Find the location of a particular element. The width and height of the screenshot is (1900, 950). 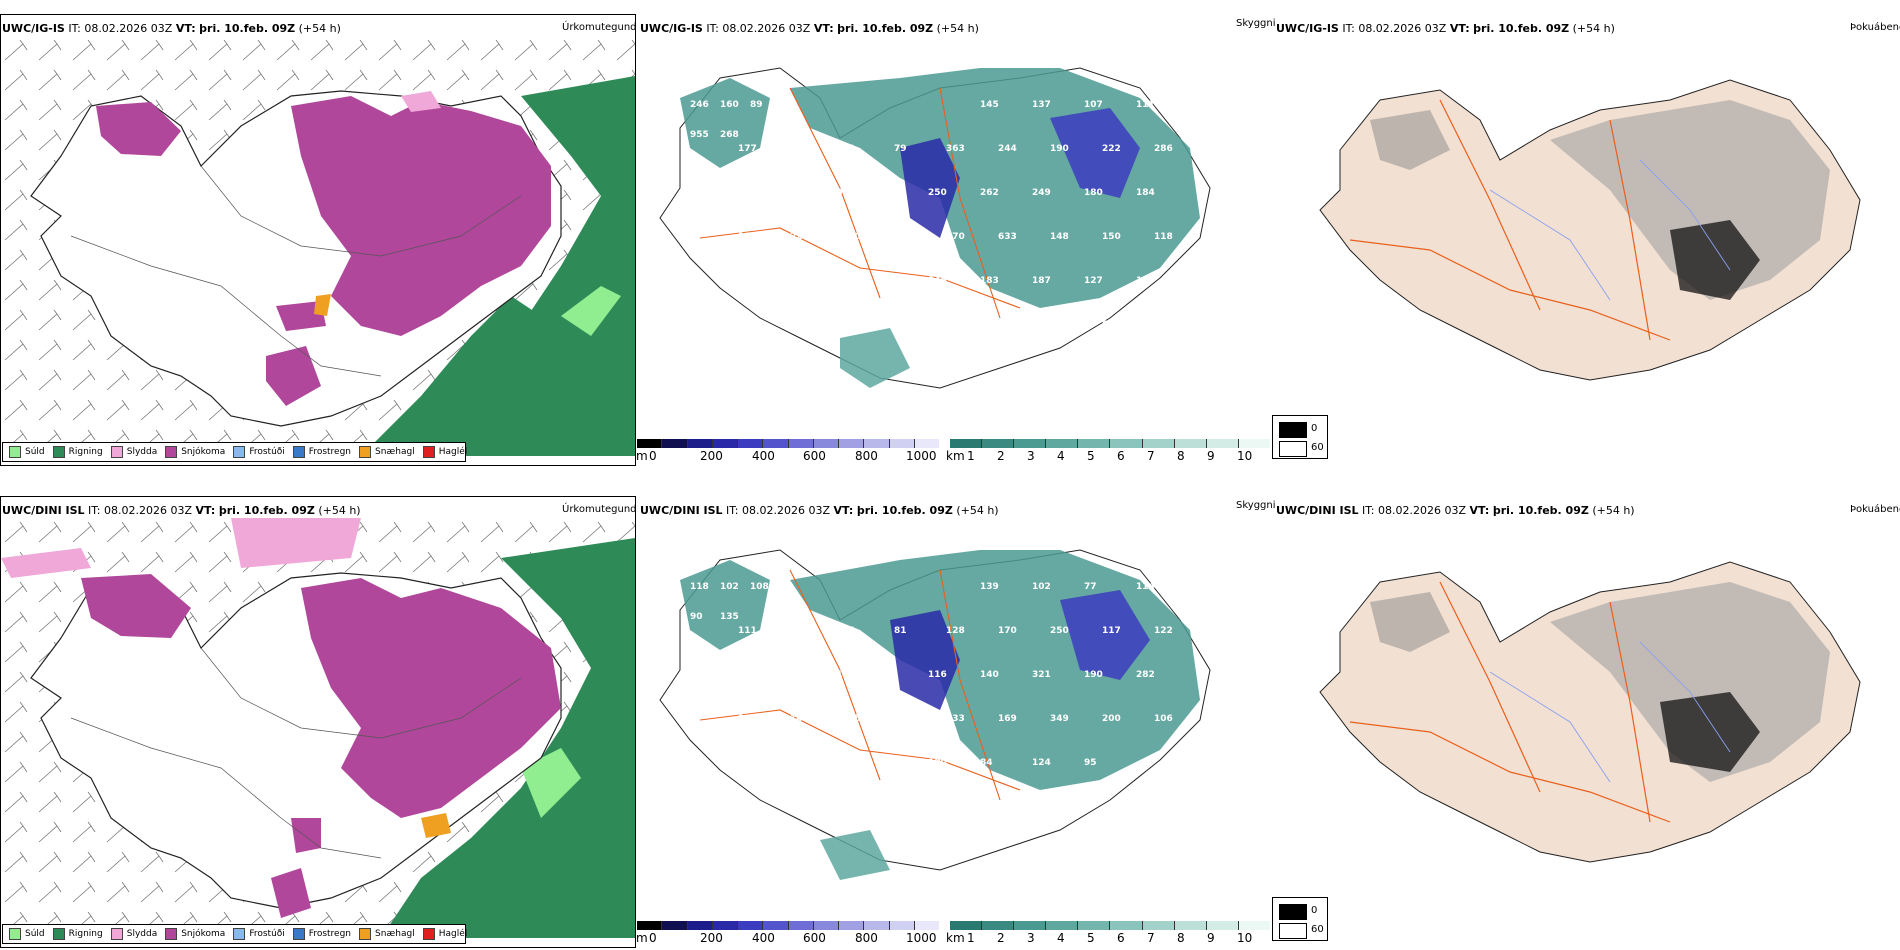

sleet-area is located at coordinates (421, 101).